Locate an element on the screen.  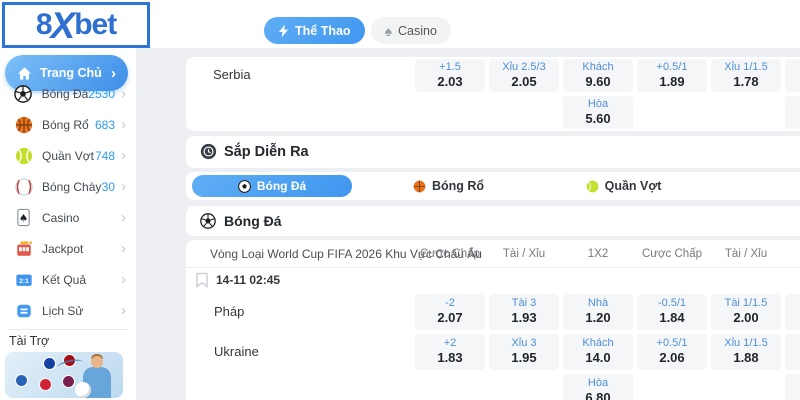
logo-text: 8 is located at coordinates (44, 24).